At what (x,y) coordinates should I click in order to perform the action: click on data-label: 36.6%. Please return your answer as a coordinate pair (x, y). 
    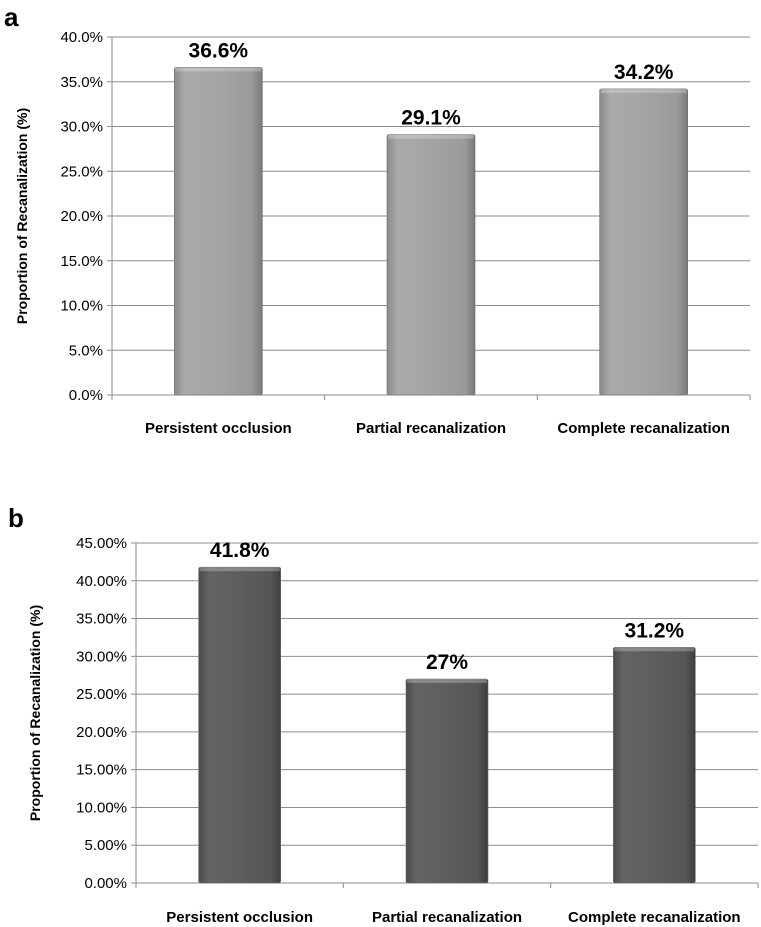
    Looking at the image, I should click on (219, 50).